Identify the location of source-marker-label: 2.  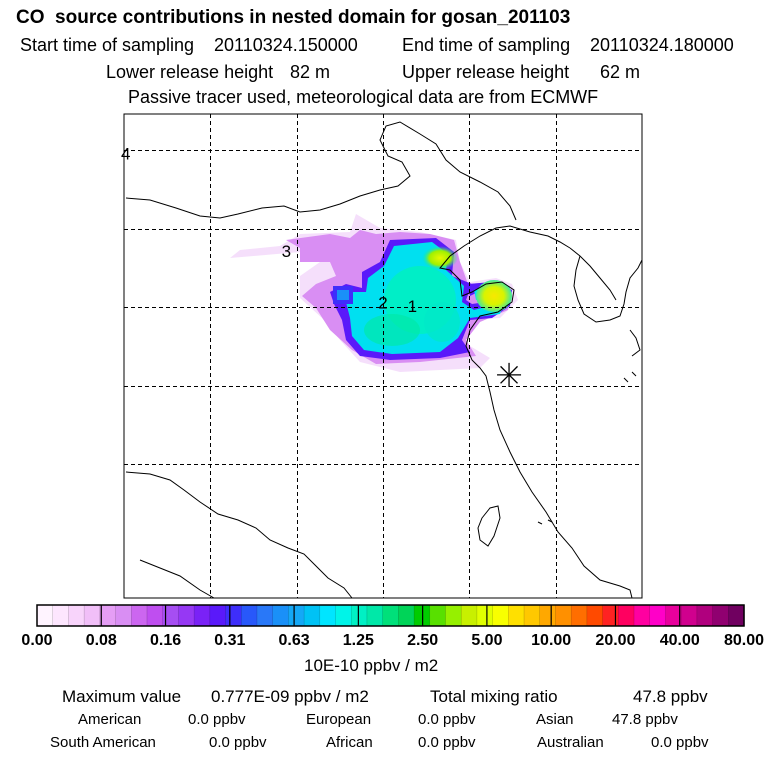
(382, 303).